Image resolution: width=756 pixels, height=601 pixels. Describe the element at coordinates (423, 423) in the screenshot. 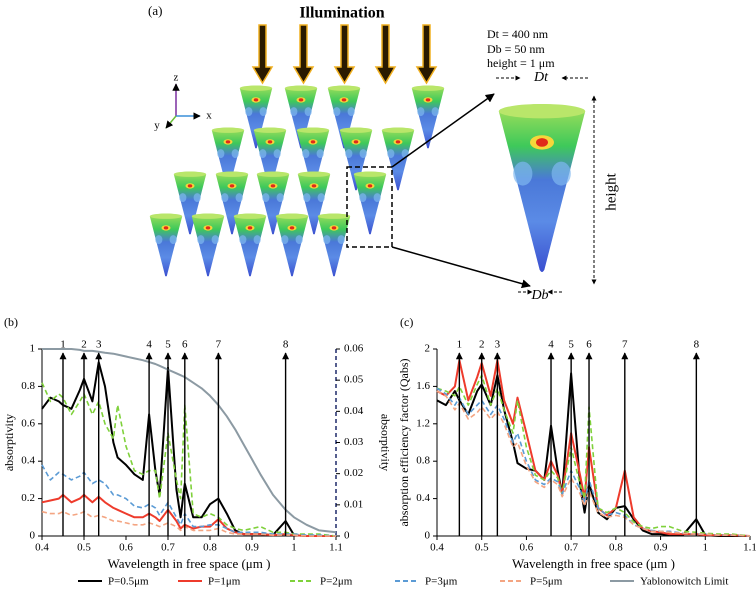

I see `y-tick-label: 1.2` at that location.